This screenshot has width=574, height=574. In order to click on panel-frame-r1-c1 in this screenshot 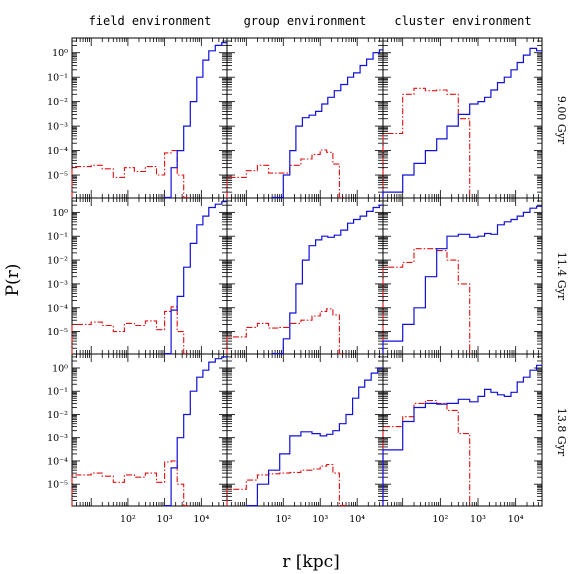, I will do `click(305, 276)`.